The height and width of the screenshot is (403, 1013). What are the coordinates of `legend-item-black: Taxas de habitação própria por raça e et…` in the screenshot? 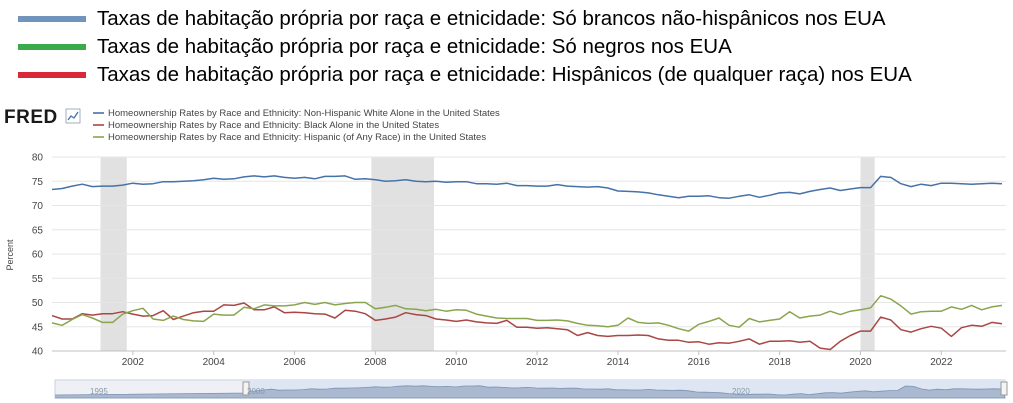 It's located at (513, 48).